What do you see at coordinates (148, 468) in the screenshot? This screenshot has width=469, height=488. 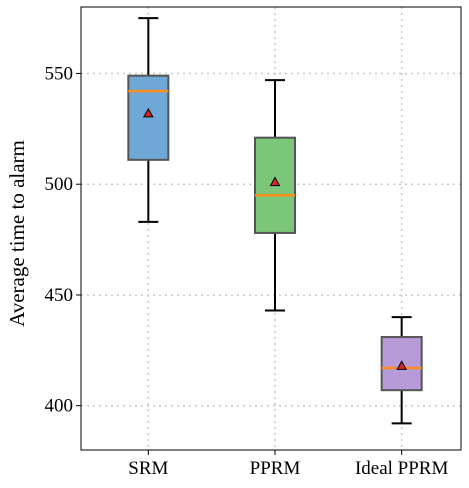 I see `x-tick-label: SRM` at bounding box center [148, 468].